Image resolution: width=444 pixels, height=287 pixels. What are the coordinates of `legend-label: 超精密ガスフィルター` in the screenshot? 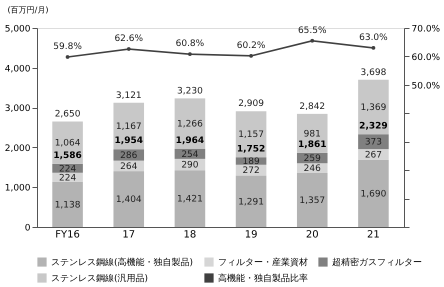 It's located at (377, 262).